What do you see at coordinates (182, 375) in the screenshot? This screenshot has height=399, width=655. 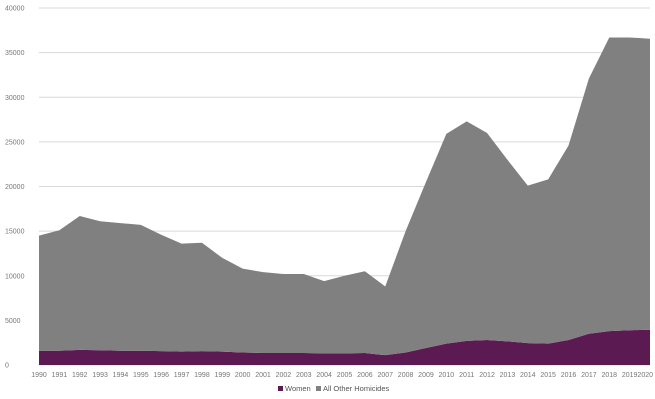 I see `x-tick-label-1997: 1997` at bounding box center [182, 375].